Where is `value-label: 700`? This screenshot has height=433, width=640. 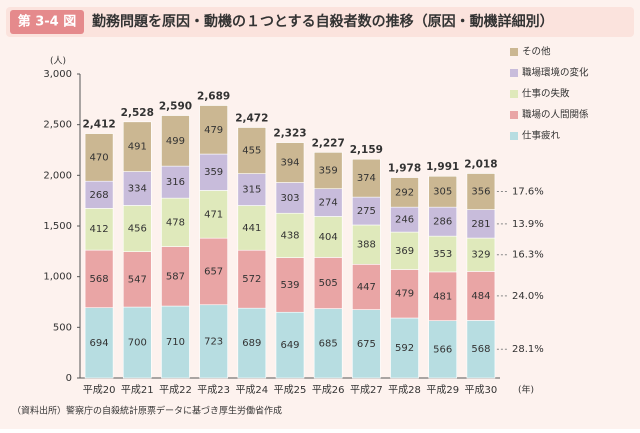
value-label: 700 is located at coordinates (137, 343).